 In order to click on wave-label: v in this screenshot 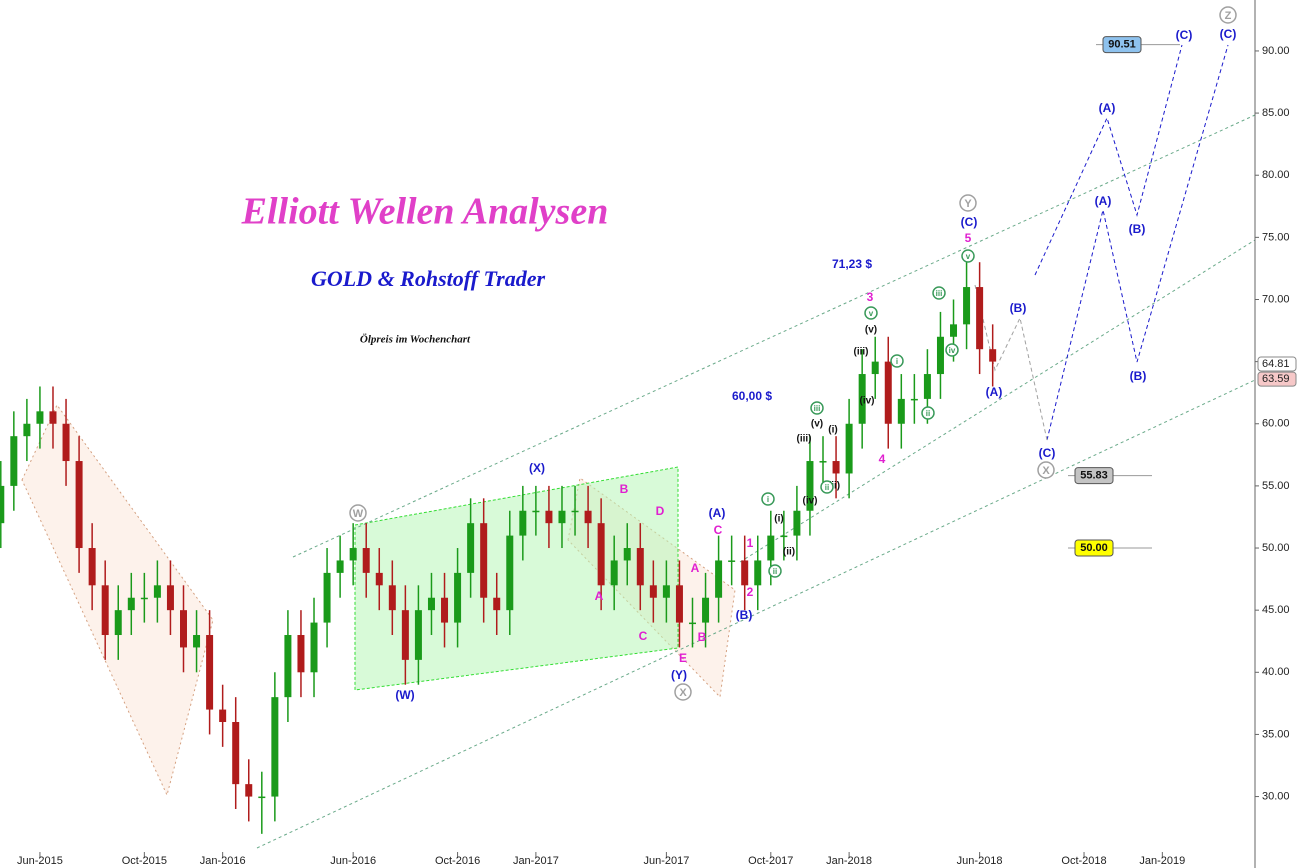, I will do `click(871, 313)`.